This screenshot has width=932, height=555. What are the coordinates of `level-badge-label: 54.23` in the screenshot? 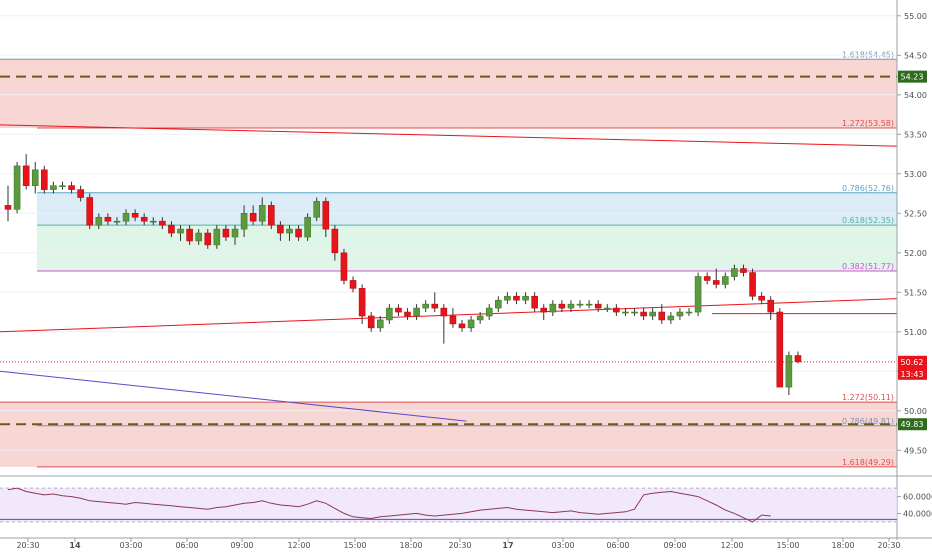 It's located at (912, 77).